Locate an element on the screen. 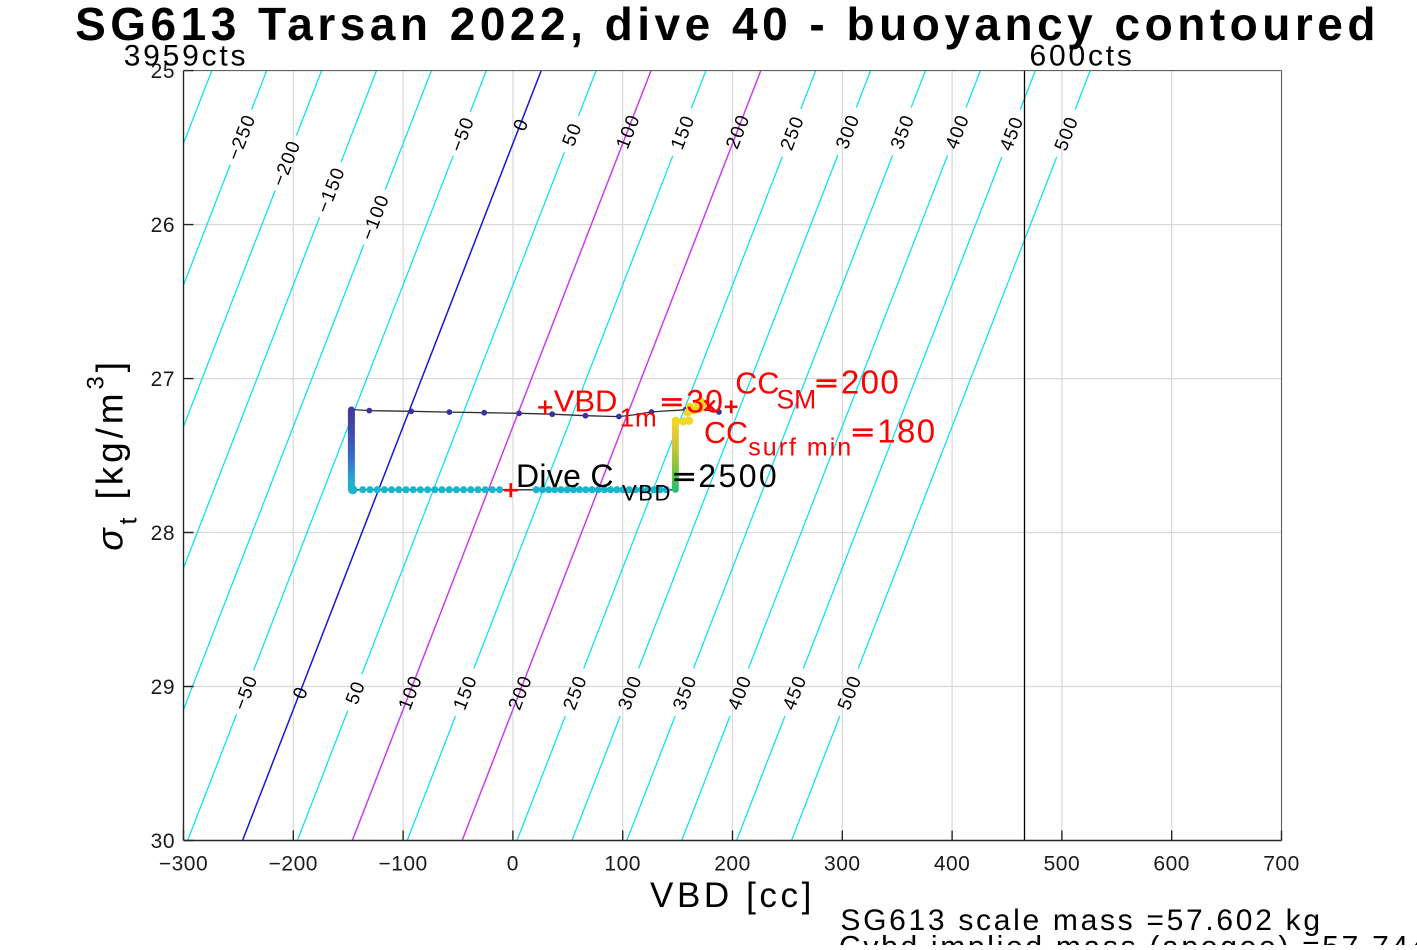 The width and height of the screenshot is (1417, 950). svg-text: 29 is located at coordinates (163, 687).